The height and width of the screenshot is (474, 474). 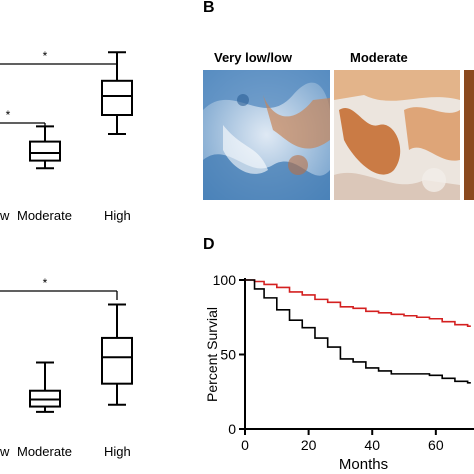 What do you see at coordinates (212, 354) in the screenshot?
I see `y-axis-label: Percent Survial` at bounding box center [212, 354].